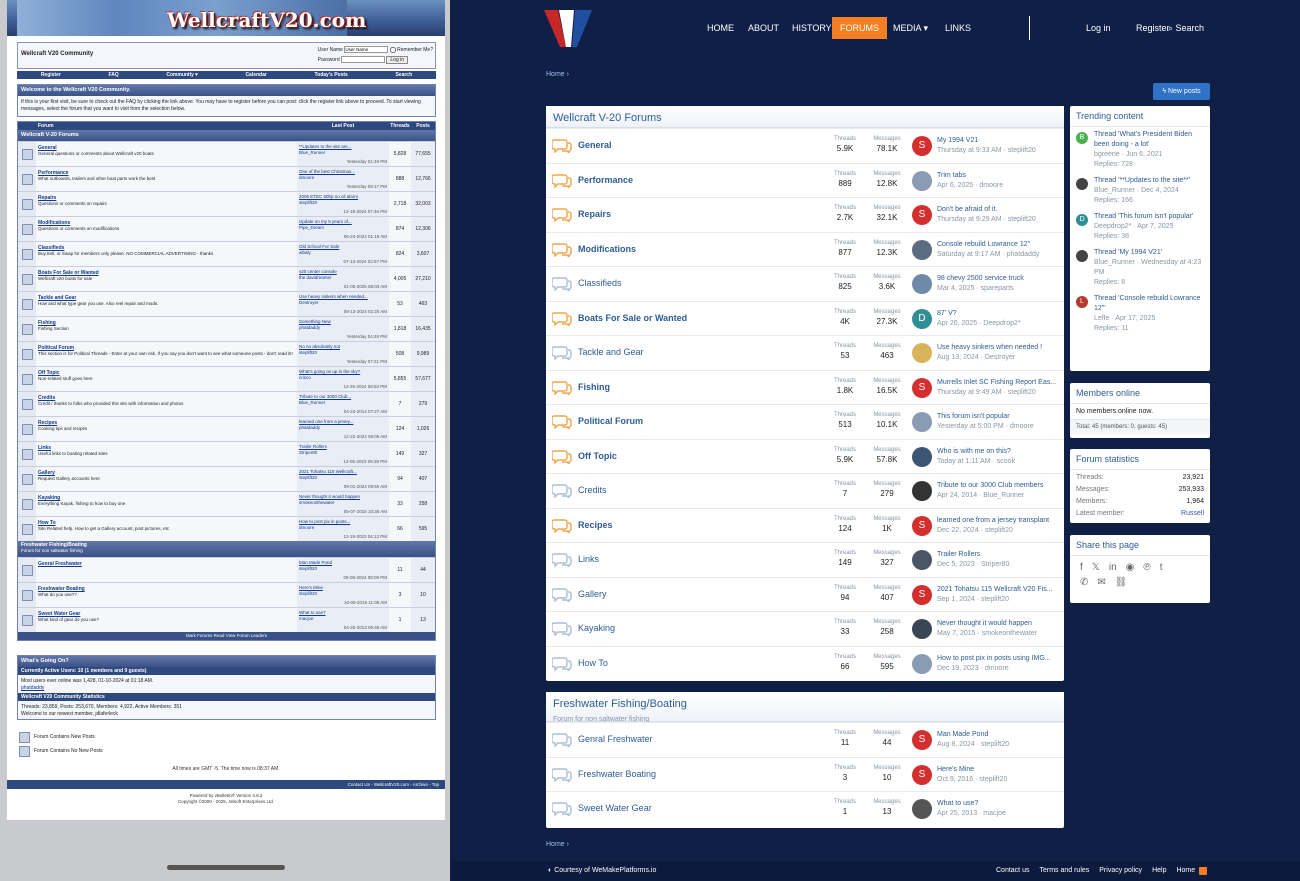  I want to click on forum-link: Credits, so click(47, 398).